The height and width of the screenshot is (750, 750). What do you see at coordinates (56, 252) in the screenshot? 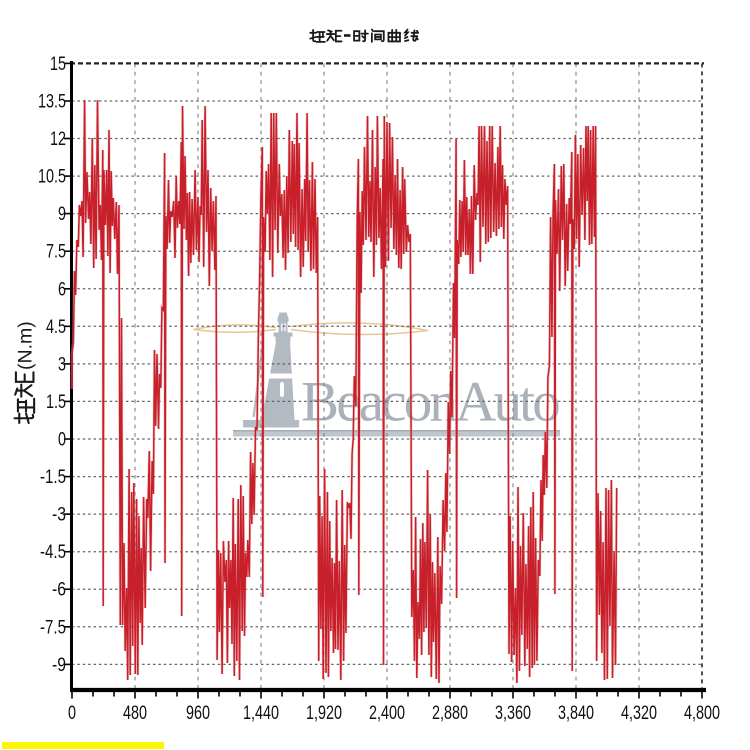
I see `svg-text: 7.5` at bounding box center [56, 252].